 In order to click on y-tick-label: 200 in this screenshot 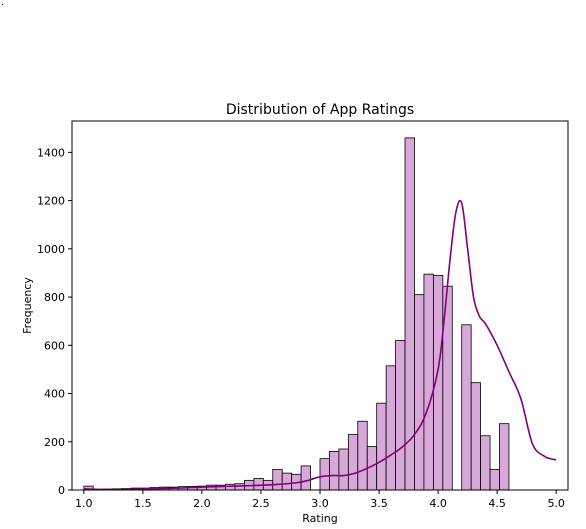, I will do `click(54, 442)`.